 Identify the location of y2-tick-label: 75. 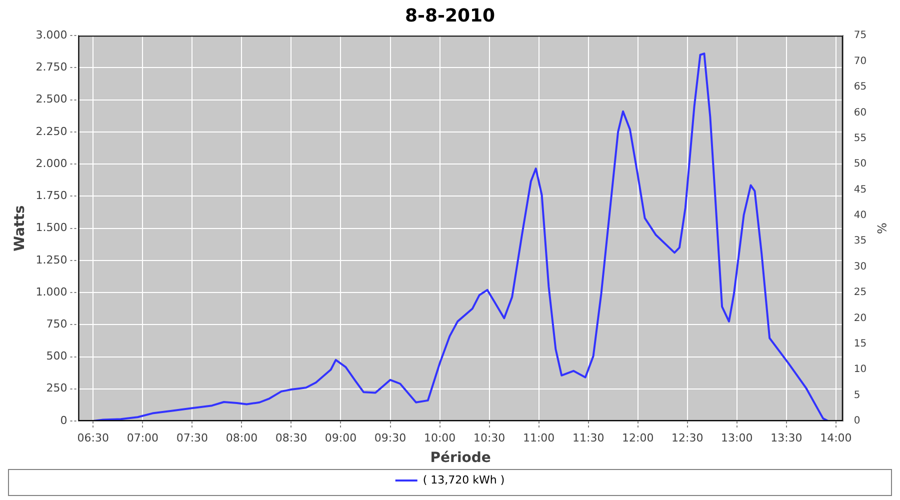
(860, 36).